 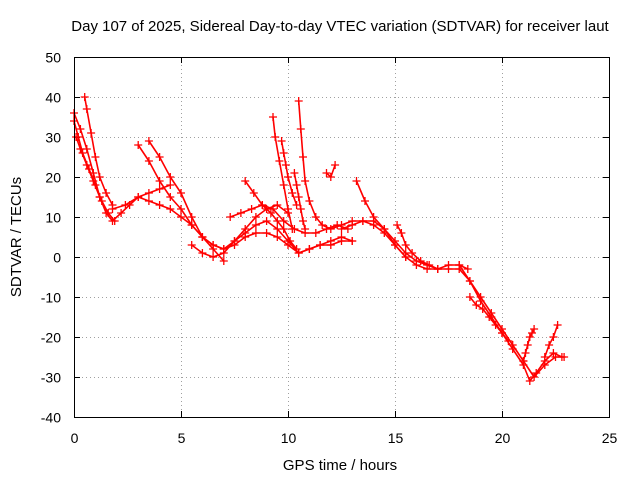 What do you see at coordinates (57, 258) in the screenshot?
I see `y-tick-label: 0` at bounding box center [57, 258].